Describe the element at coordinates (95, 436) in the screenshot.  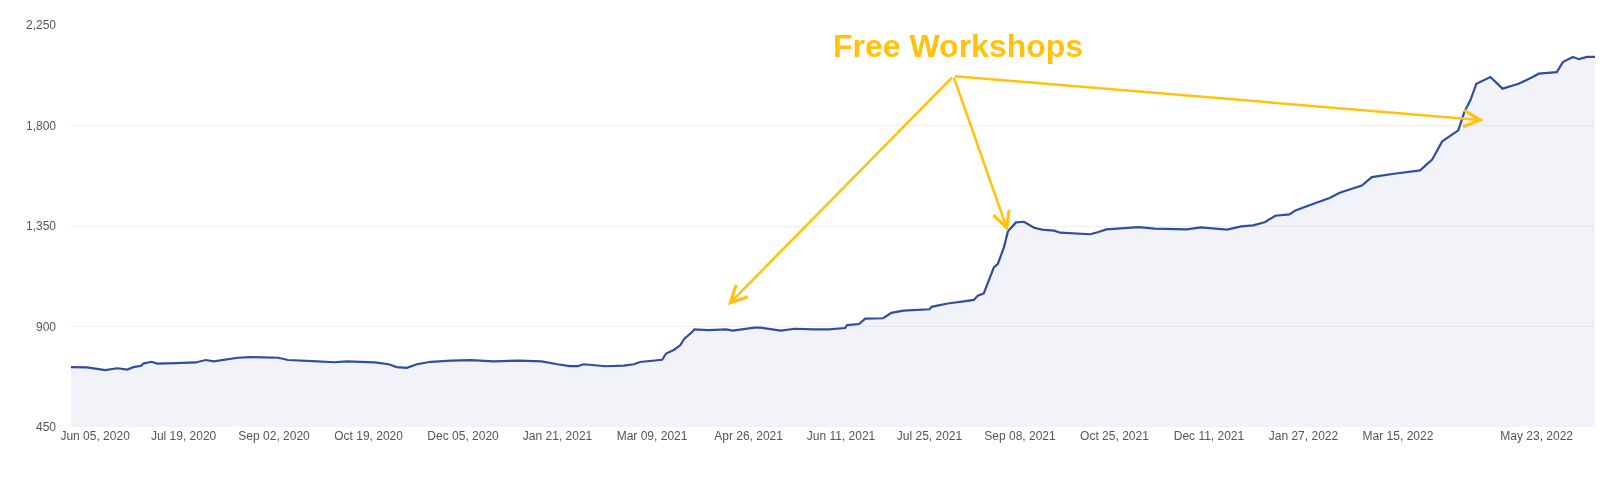
I see `x-tick-label: Jun 05, 2020` at that location.